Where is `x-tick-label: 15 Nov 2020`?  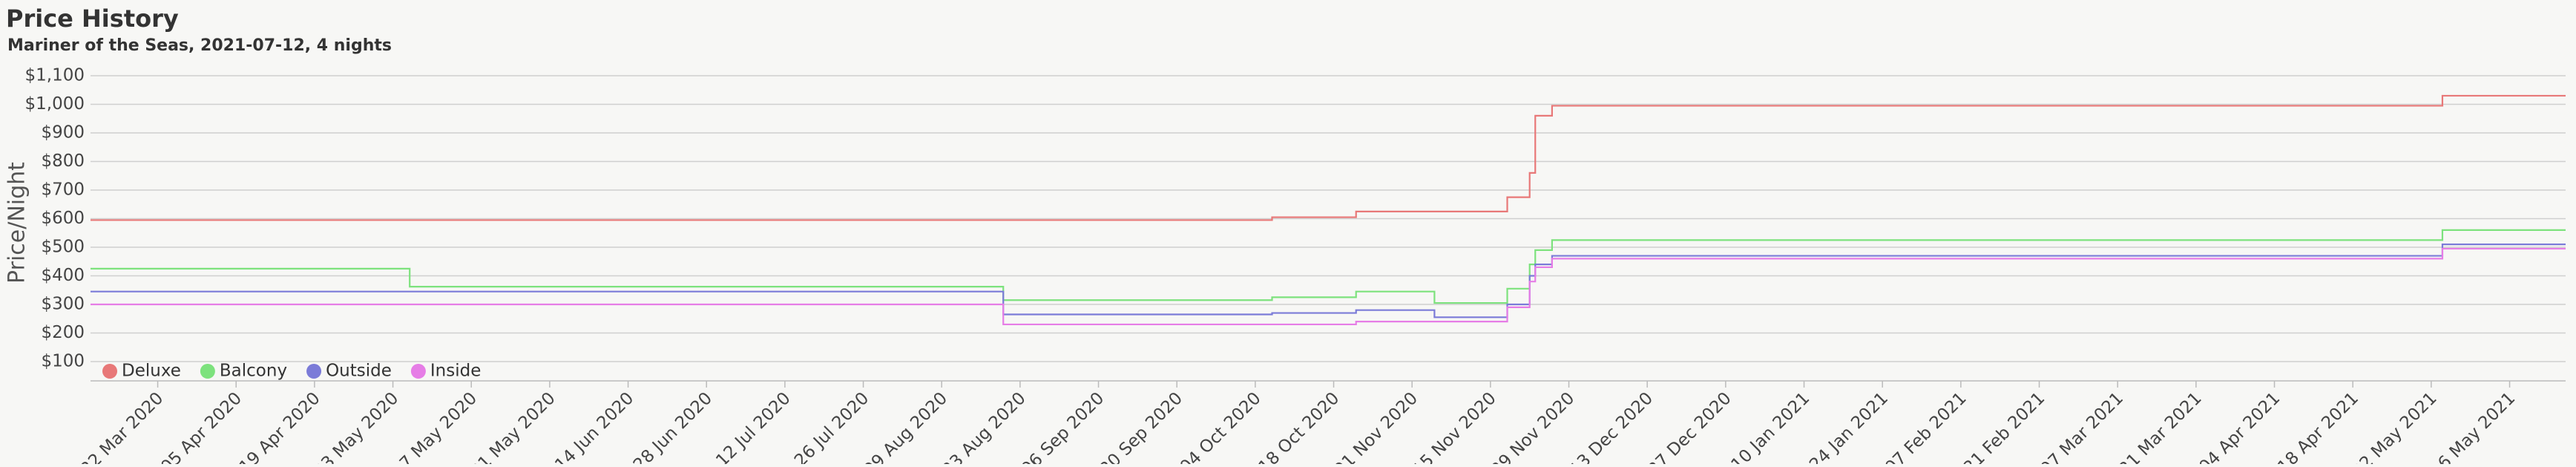
x-tick-label: 15 Nov 2020 is located at coordinates (1454, 426).